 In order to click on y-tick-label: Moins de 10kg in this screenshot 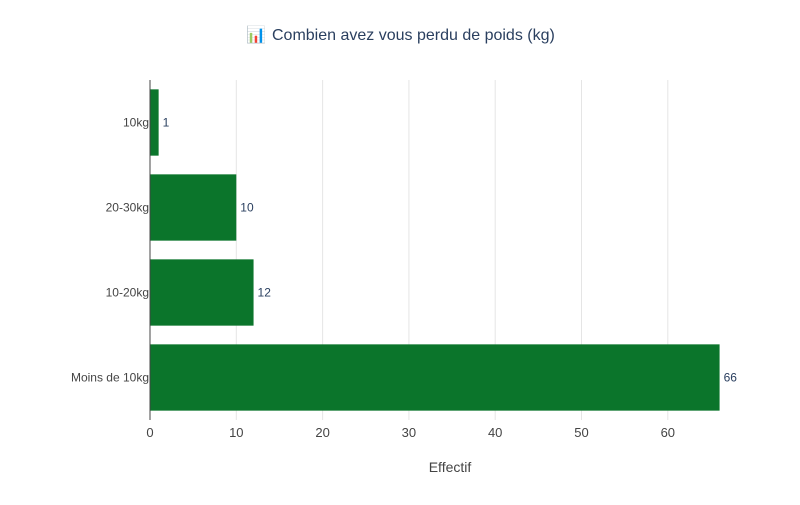, I will do `click(110, 378)`.